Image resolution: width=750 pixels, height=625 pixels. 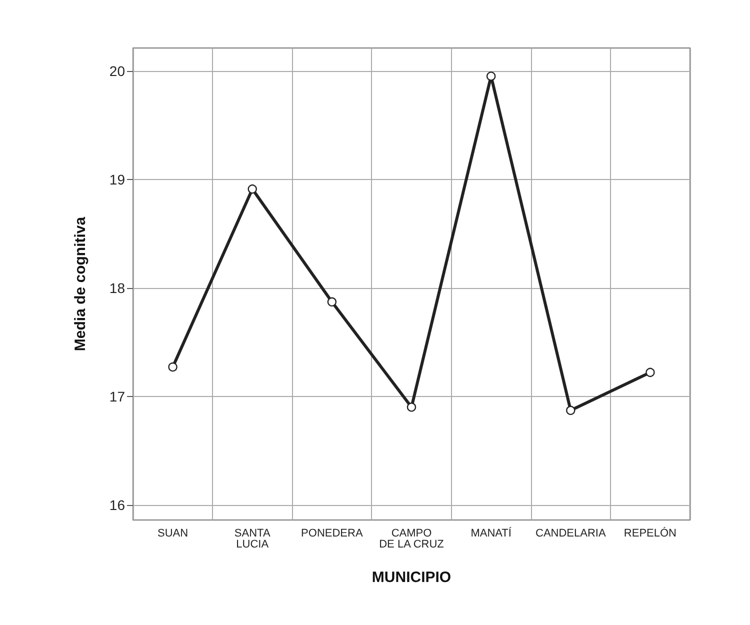 I want to click on x-axis-title: MUNICIPIO, so click(x=412, y=577).